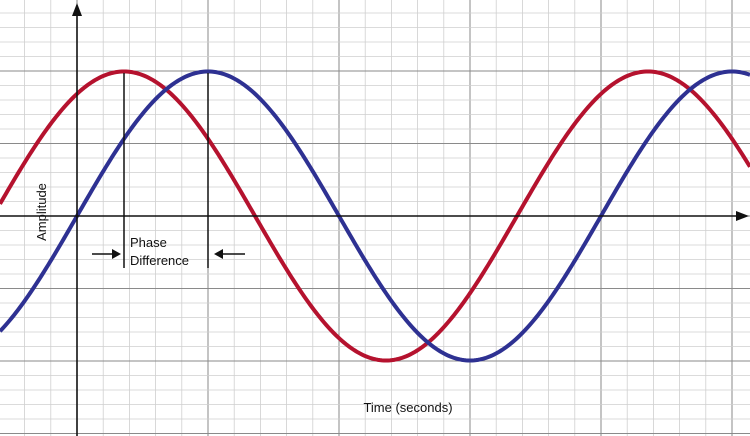 The height and width of the screenshot is (436, 750). I want to click on x-axis-arrow, so click(742, 216).